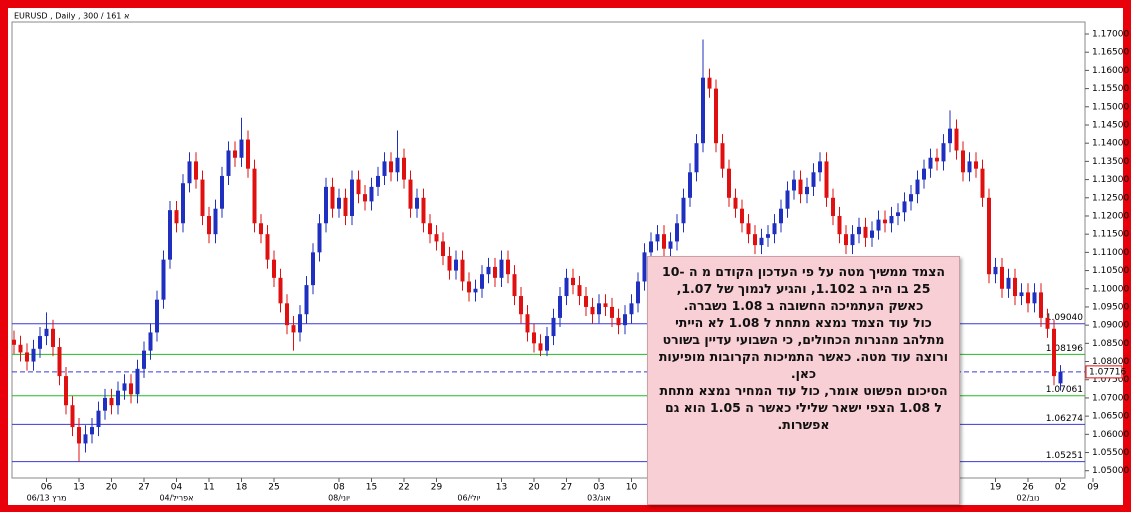  What do you see at coordinates (1110, 344) in the screenshot?
I see `y-tick-label: 1.08500` at bounding box center [1110, 344].